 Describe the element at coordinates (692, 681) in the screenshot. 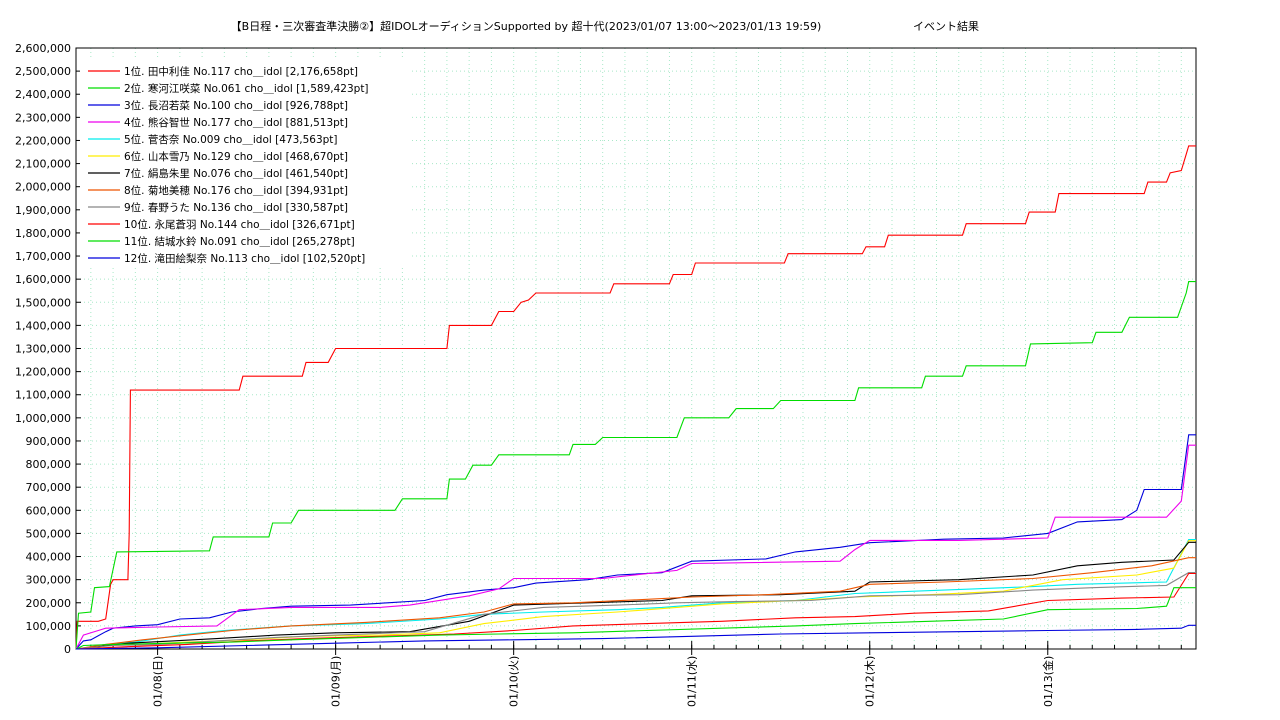

I see `x-tick-label: 01/11(水)` at that location.